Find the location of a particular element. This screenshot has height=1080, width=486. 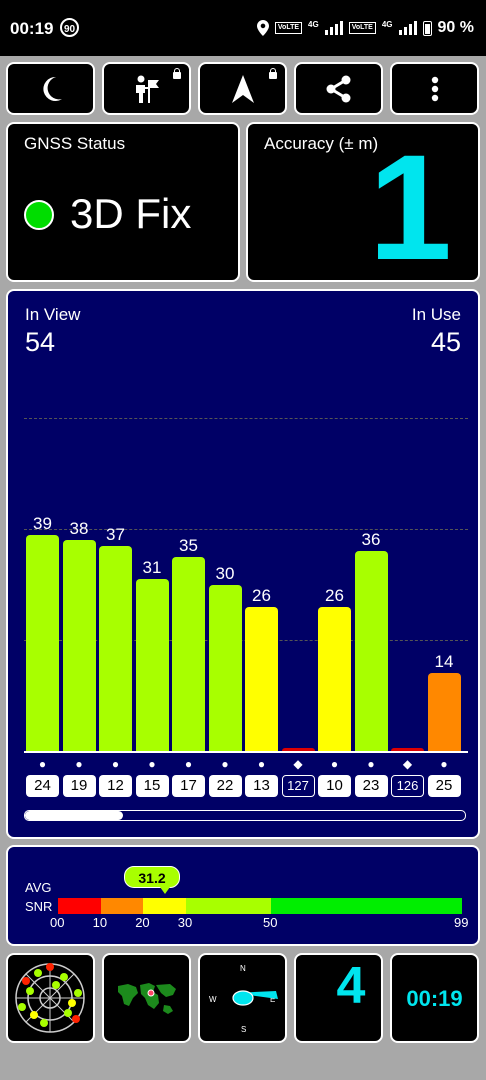

satellites-used-button: 4 is located at coordinates (338, 998).